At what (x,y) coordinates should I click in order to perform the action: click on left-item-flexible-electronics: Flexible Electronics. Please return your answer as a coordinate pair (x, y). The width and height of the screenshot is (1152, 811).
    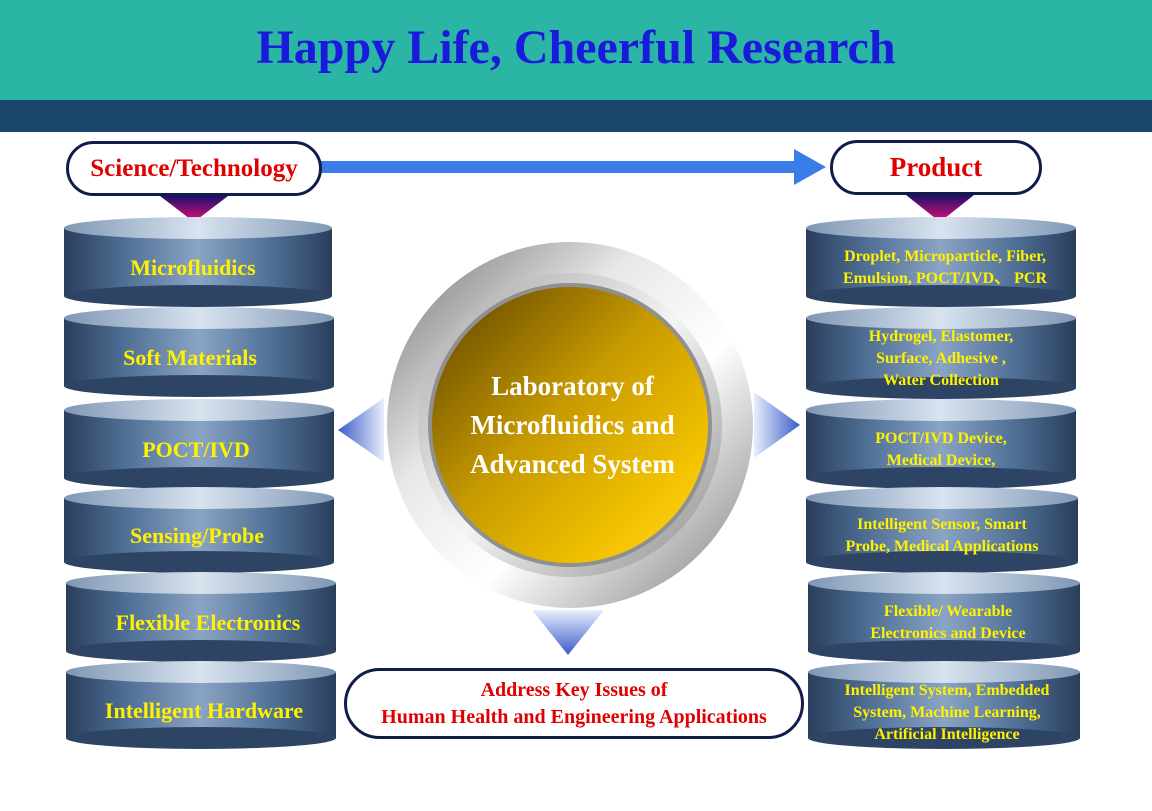
    Looking at the image, I should click on (208, 622).